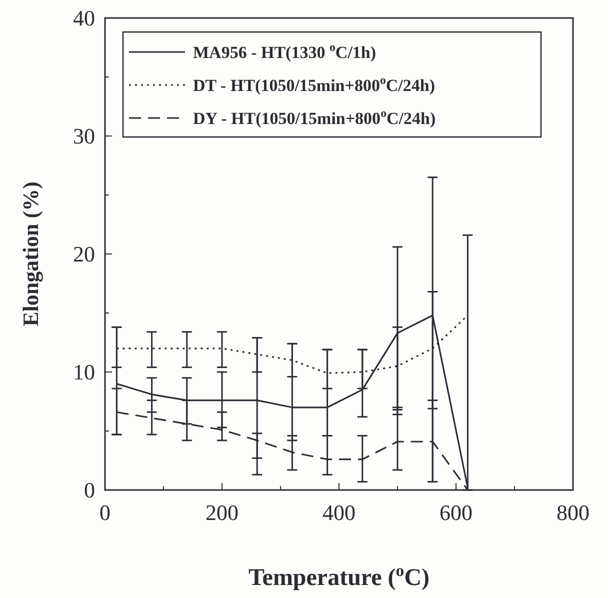 The height and width of the screenshot is (598, 608). What do you see at coordinates (30, 254) in the screenshot?
I see `y-axis-title: Elongation (%)` at bounding box center [30, 254].